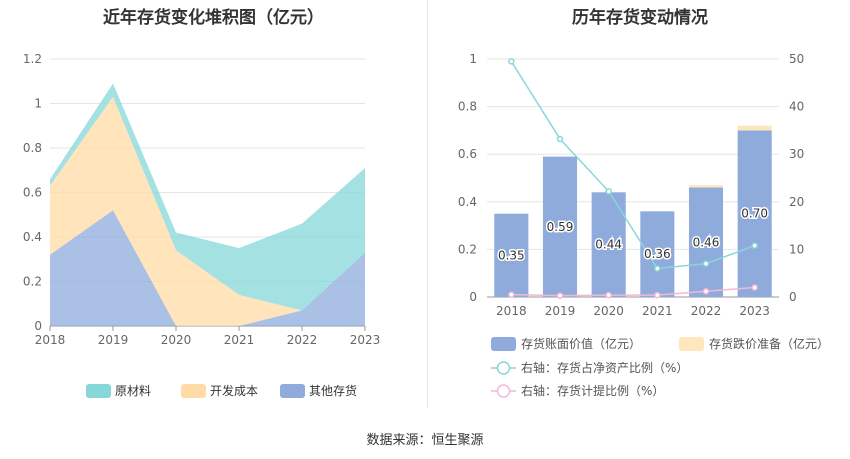 This screenshot has height=459, width=850. Describe the element at coordinates (133, 391) in the screenshot. I see `legend-label: 原材料` at that location.